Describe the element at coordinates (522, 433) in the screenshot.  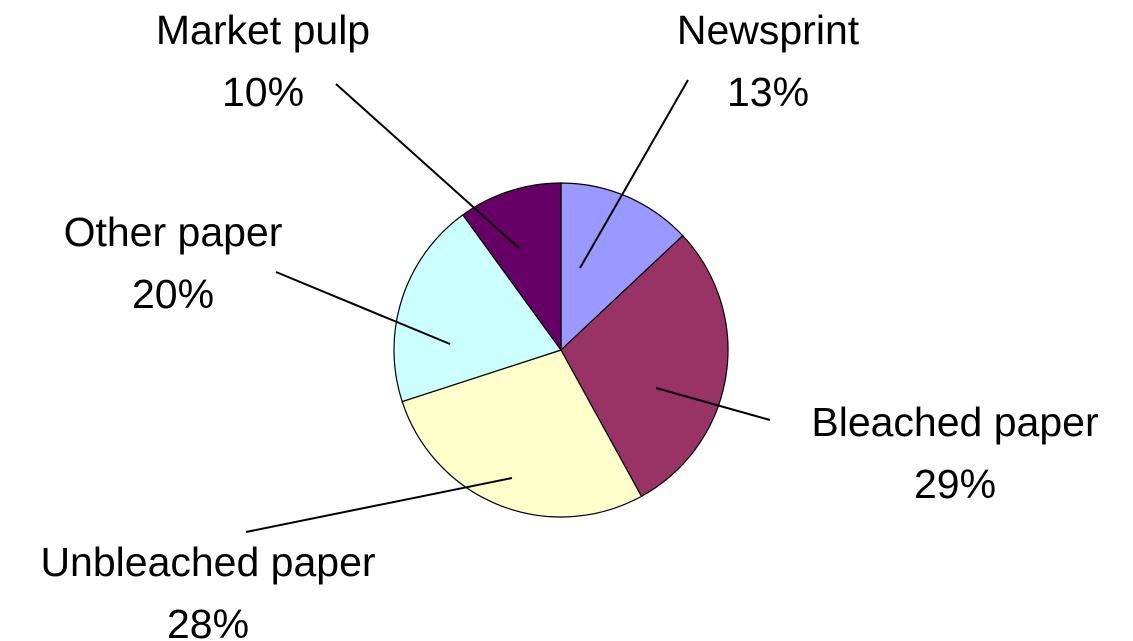
I see `pie-slice-unbleached-paper` at that location.